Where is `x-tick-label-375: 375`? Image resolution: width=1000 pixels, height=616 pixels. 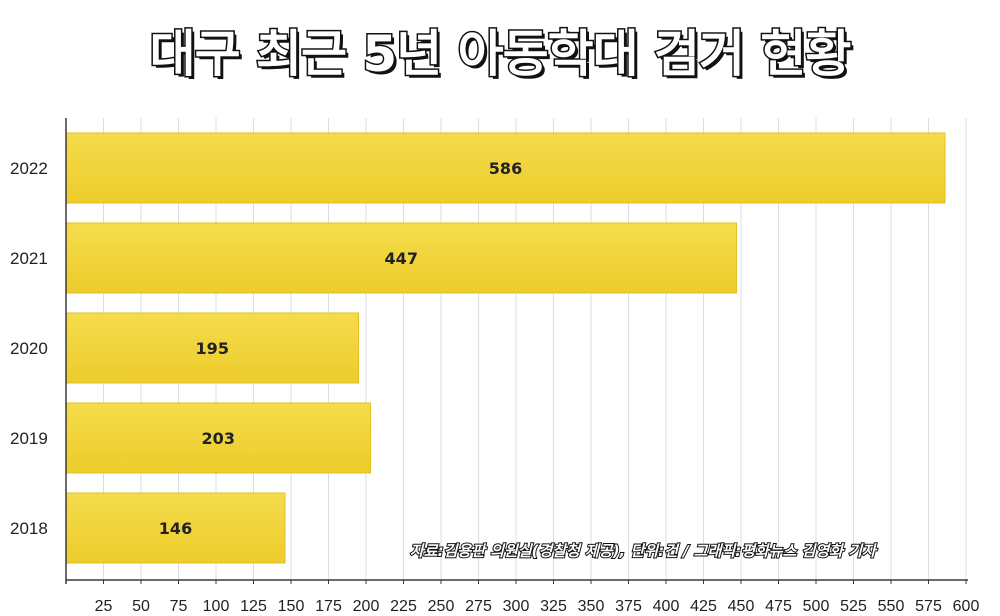 x-tick-label-375: 375 is located at coordinates (628, 606).